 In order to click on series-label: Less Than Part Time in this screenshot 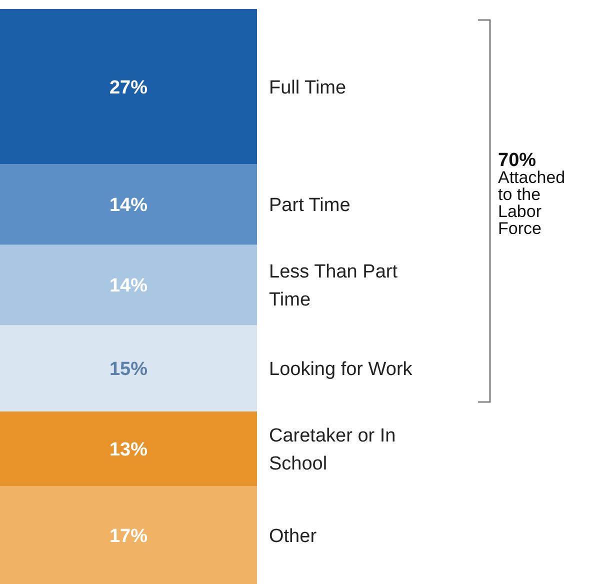, I will do `click(333, 286)`.